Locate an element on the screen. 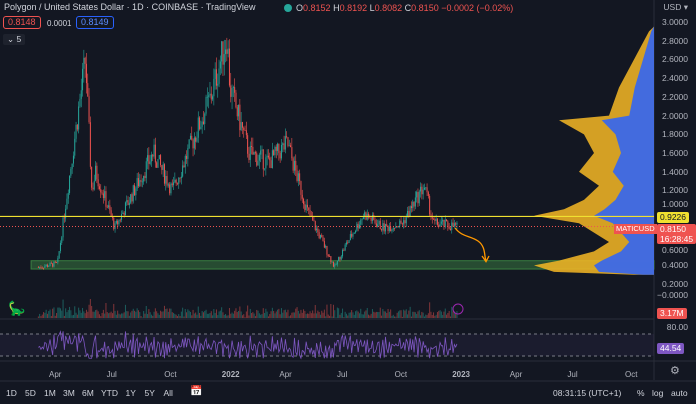 Image resolution: width=696 pixels, height=404 pixels. buy-button: 0.8149 is located at coordinates (95, 22).